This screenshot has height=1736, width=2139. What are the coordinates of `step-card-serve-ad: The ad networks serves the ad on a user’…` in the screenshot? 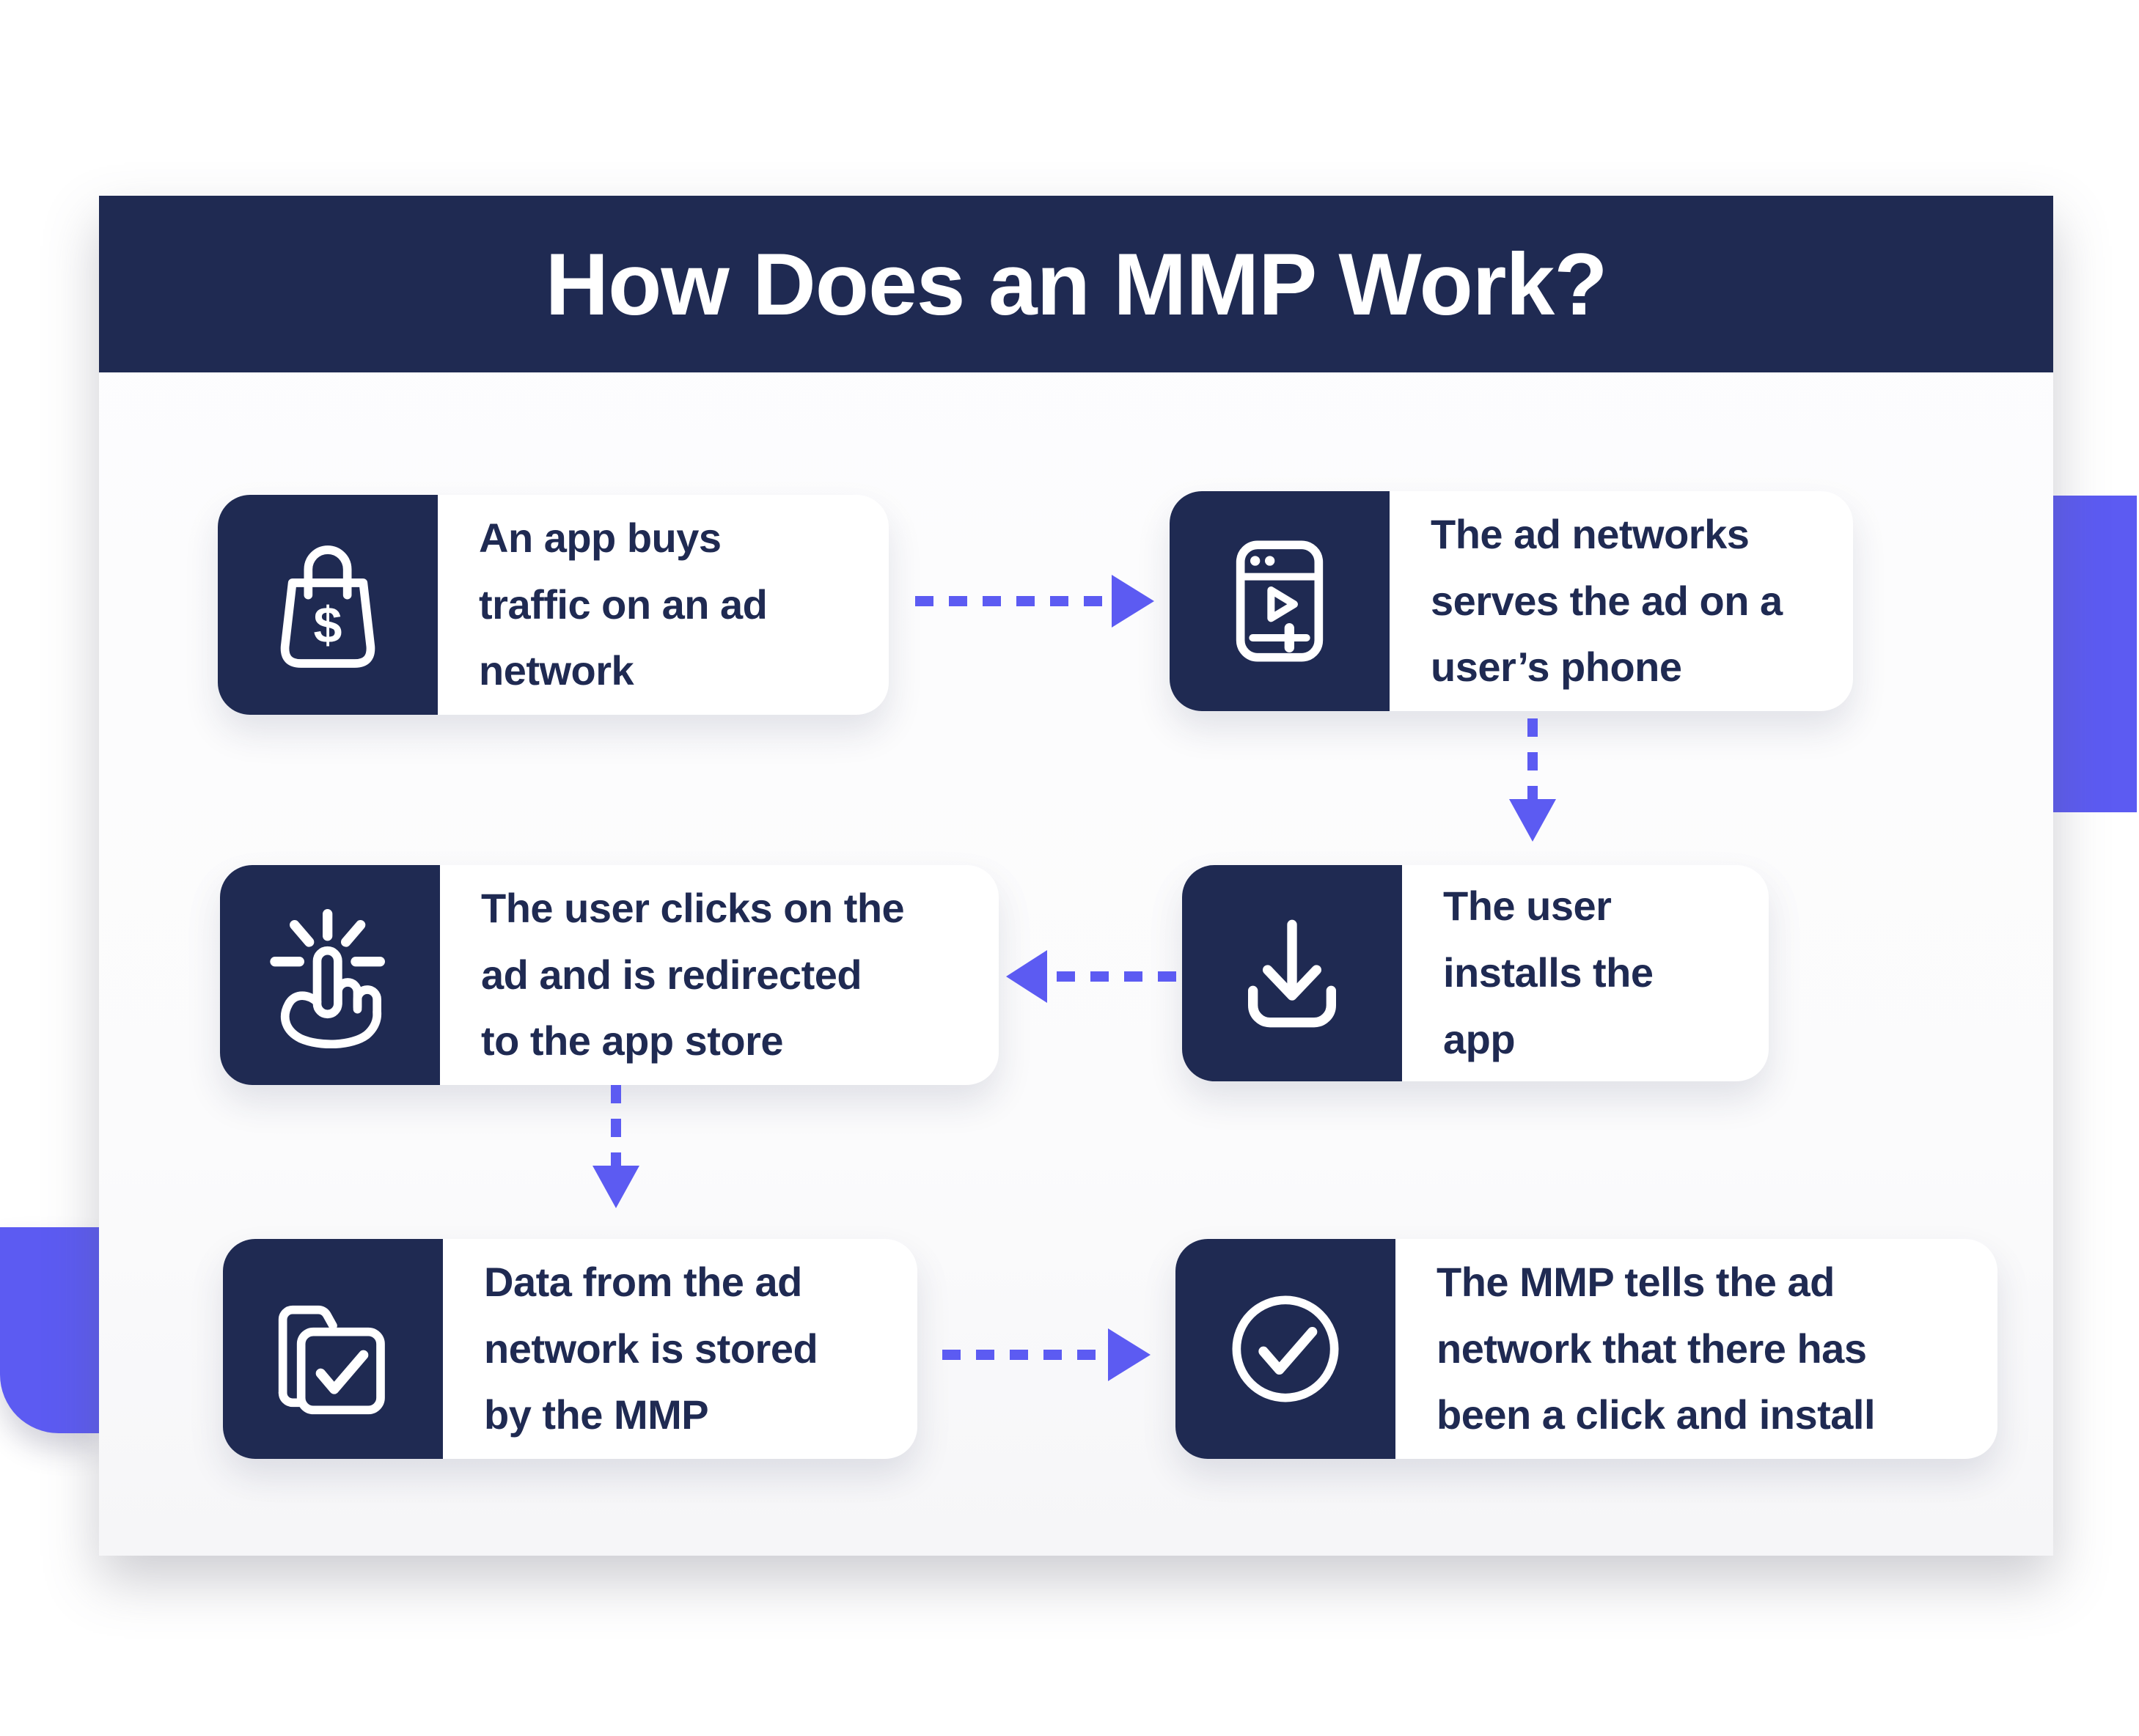 It's located at (1512, 601).